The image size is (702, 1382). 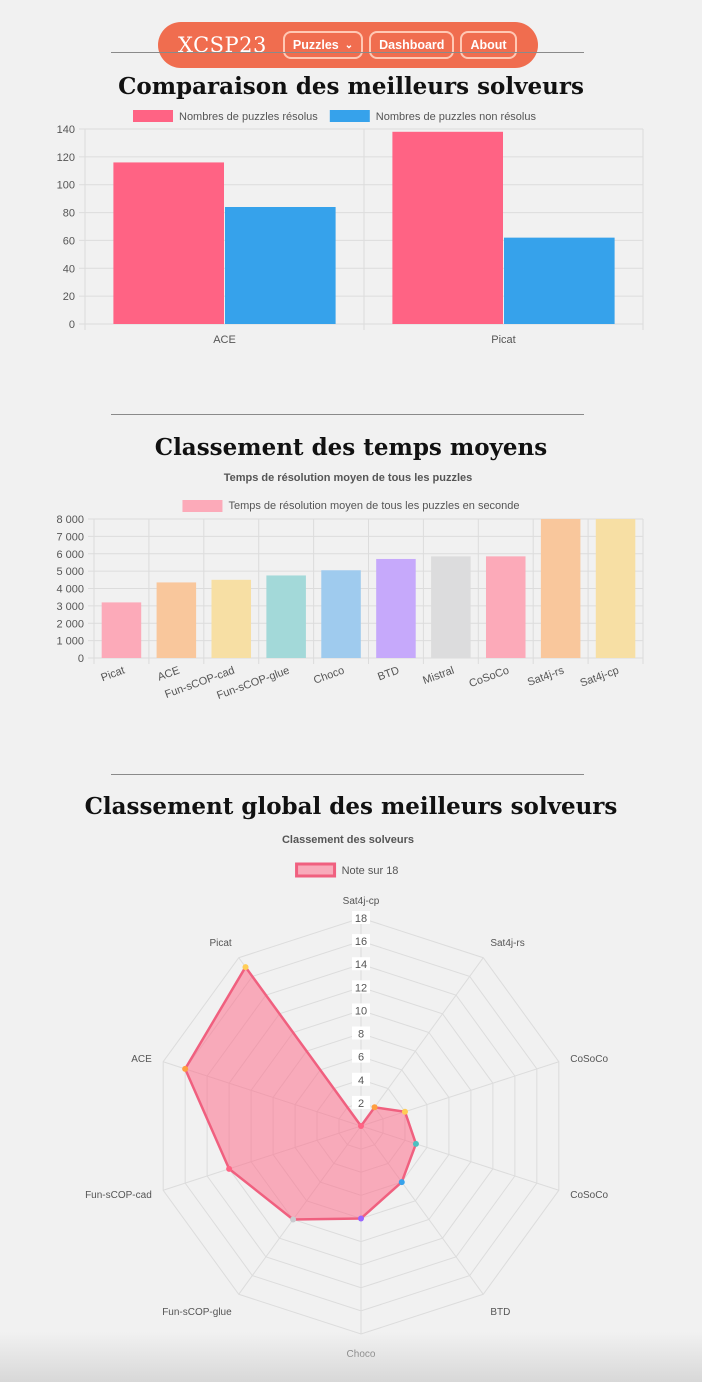 I want to click on legend-label: Note sur 18, so click(x=370, y=871).